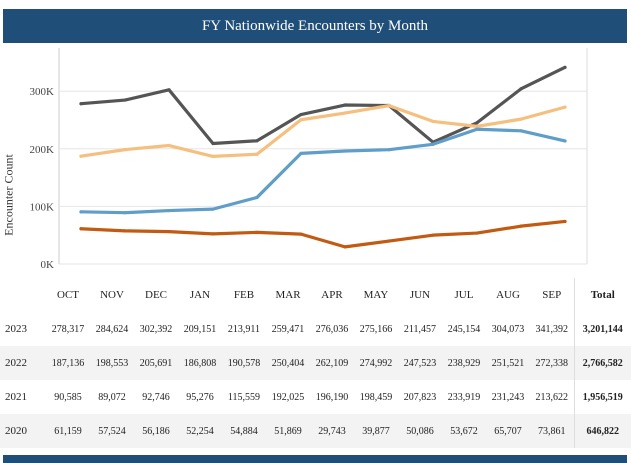  What do you see at coordinates (464, 329) in the screenshot?
I see `value-cell: 245,154` at bounding box center [464, 329].